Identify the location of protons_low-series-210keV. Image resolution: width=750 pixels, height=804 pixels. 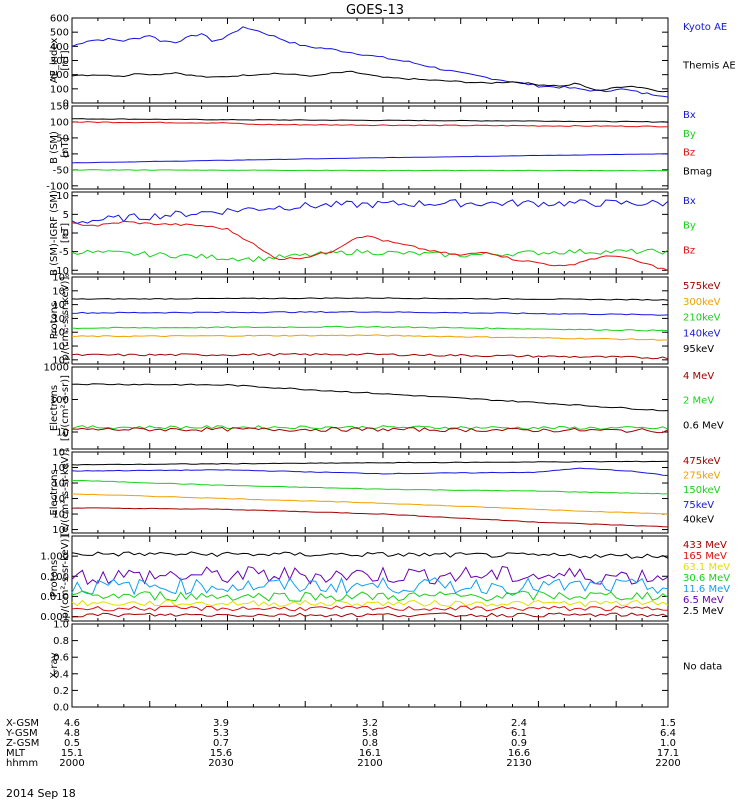
(370, 328).